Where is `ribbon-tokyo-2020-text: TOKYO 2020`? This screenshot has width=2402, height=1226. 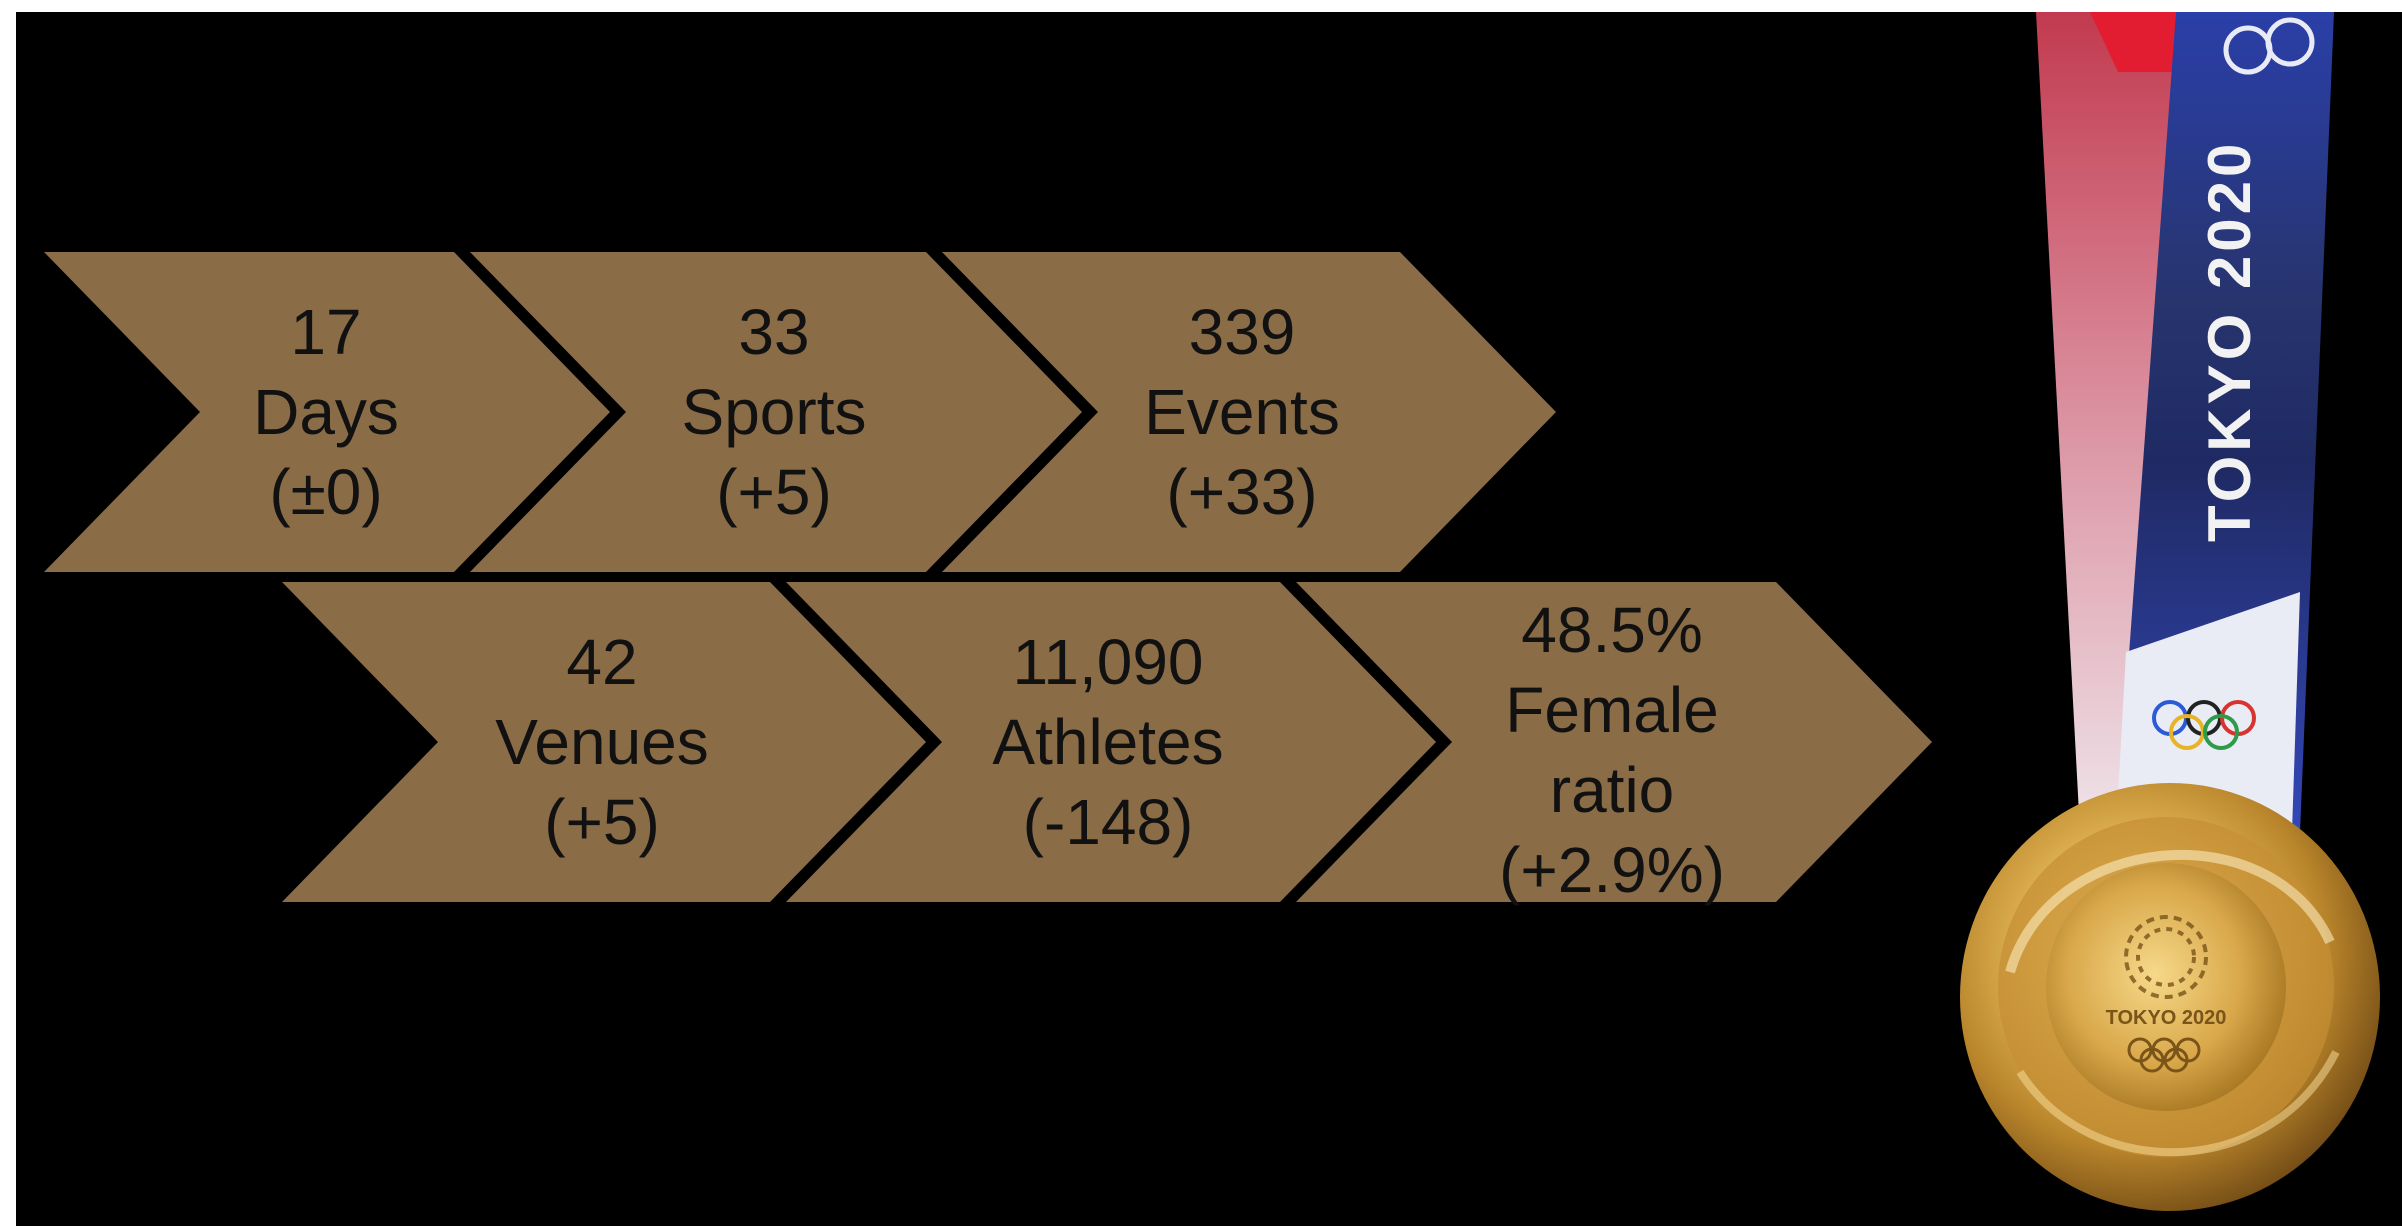
ribbon-tokyo-2020-text: TOKYO 2020 is located at coordinates (2229, 341).